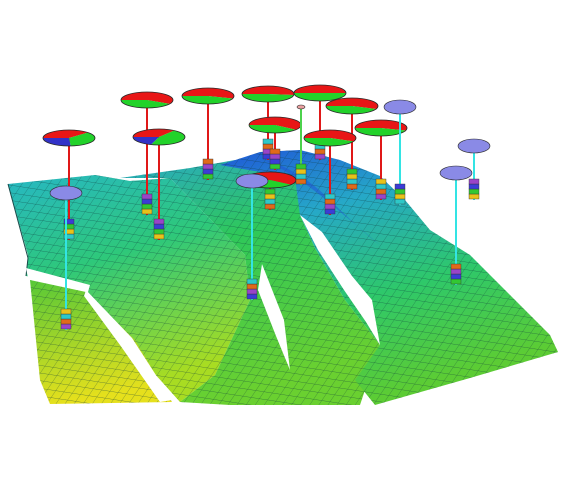 This screenshot has height=480, width=570. Describe the element at coordinates (301, 144) in the screenshot. I see `gas-well` at that location.